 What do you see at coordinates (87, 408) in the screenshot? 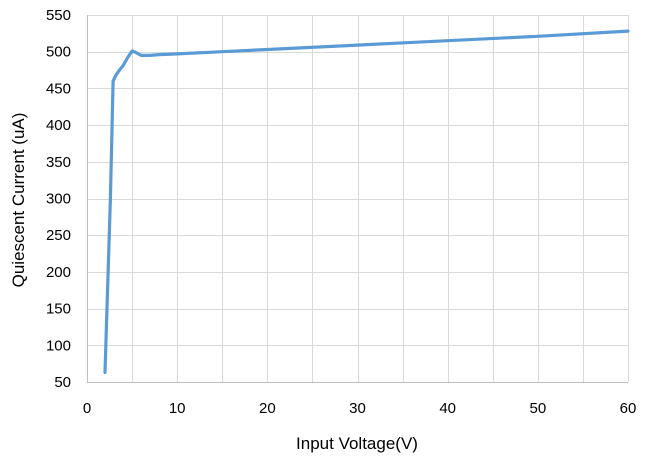
I see `x-tick-label: 0` at bounding box center [87, 408].